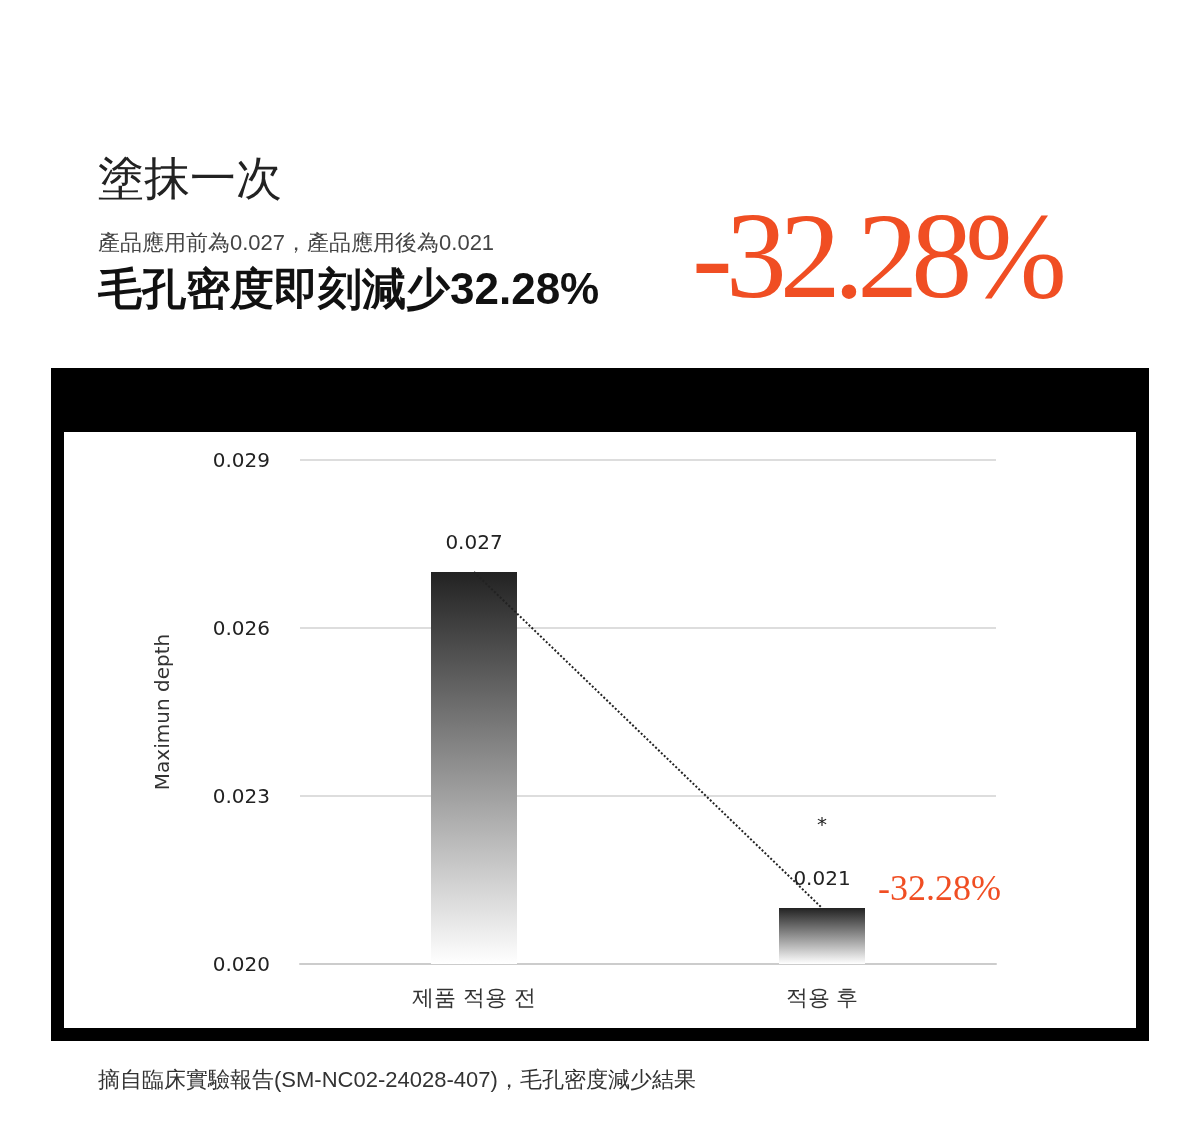 The image size is (1200, 1140). I want to click on chart-title: 塗抹一次, so click(190, 178).